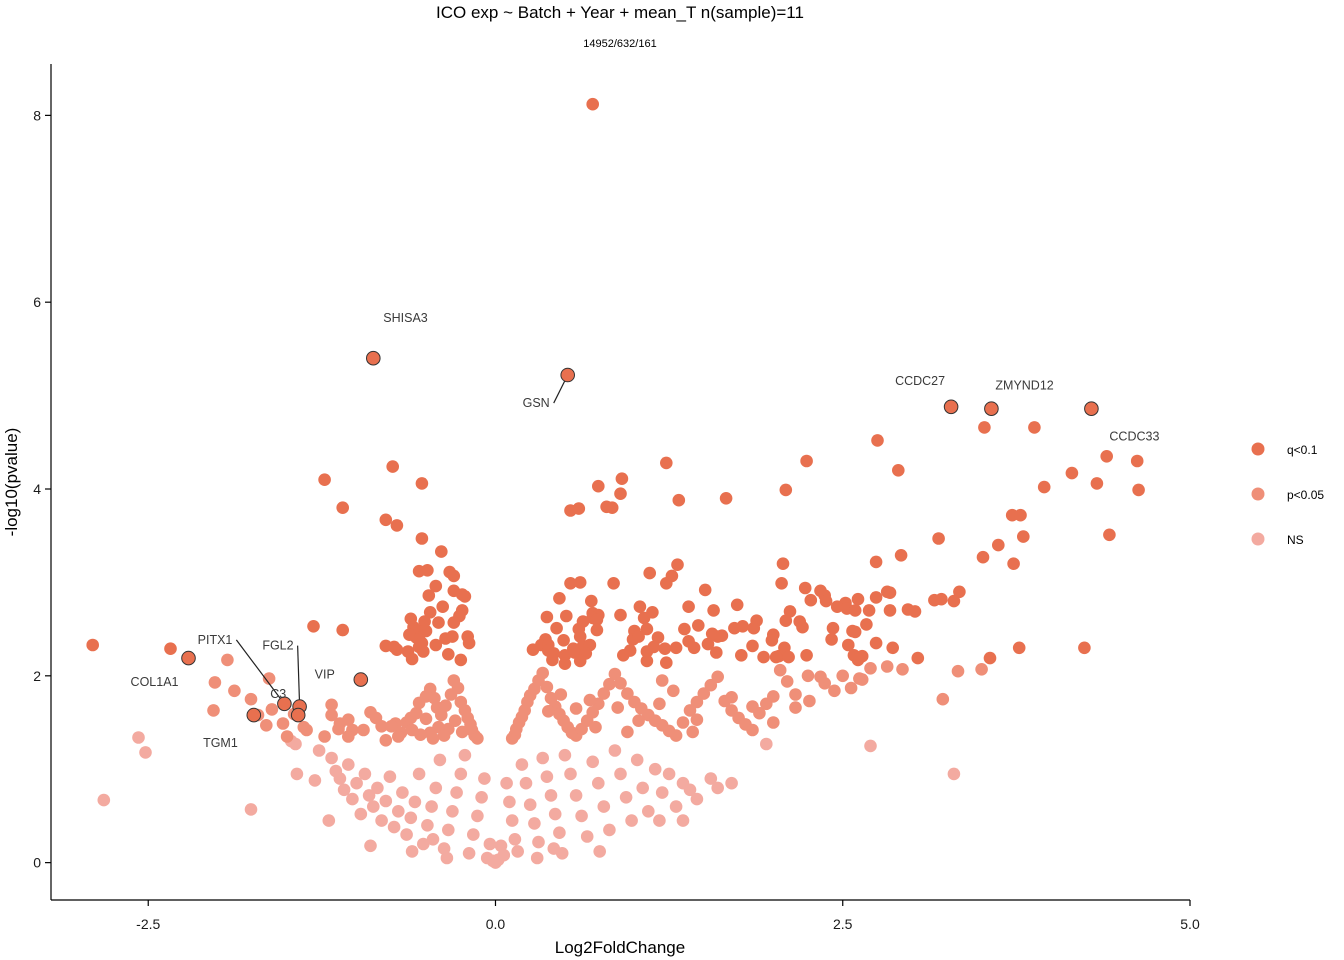 The height and width of the screenshot is (960, 1344). Describe the element at coordinates (1258, 494) in the screenshot. I see `legend-swatch` at that location.